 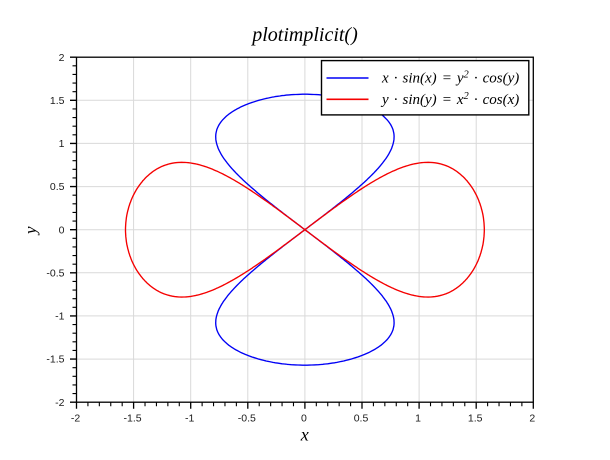 What do you see at coordinates (304, 35) in the screenshot?
I see `svg-text: plotimplicit()` at bounding box center [304, 35].